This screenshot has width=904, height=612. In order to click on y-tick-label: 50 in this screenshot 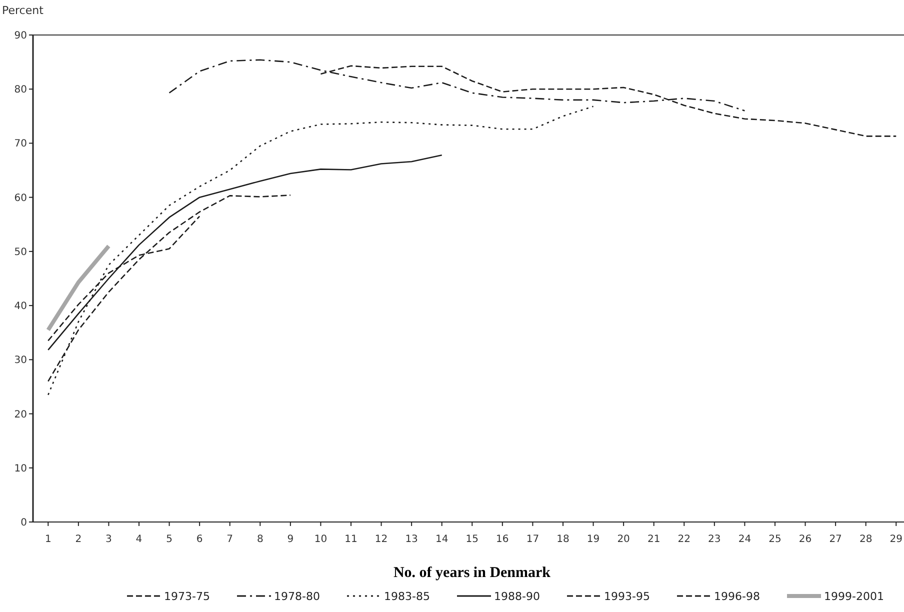, I will do `click(20, 252)`.